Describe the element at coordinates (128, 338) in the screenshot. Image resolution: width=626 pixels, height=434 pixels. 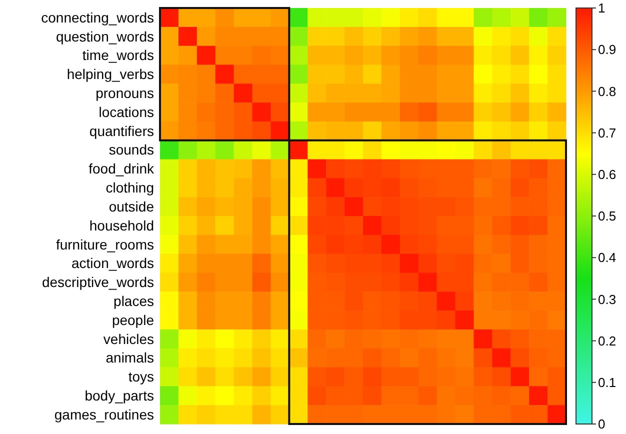
I see `y-tick-label: vehicles` at that location.